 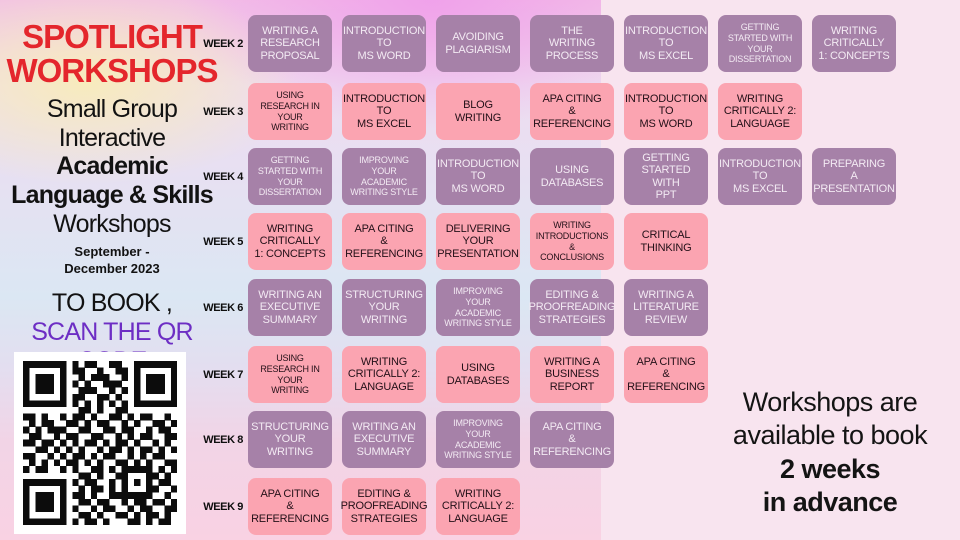 I want to click on booking-notice-line2: available to book, so click(x=830, y=435).